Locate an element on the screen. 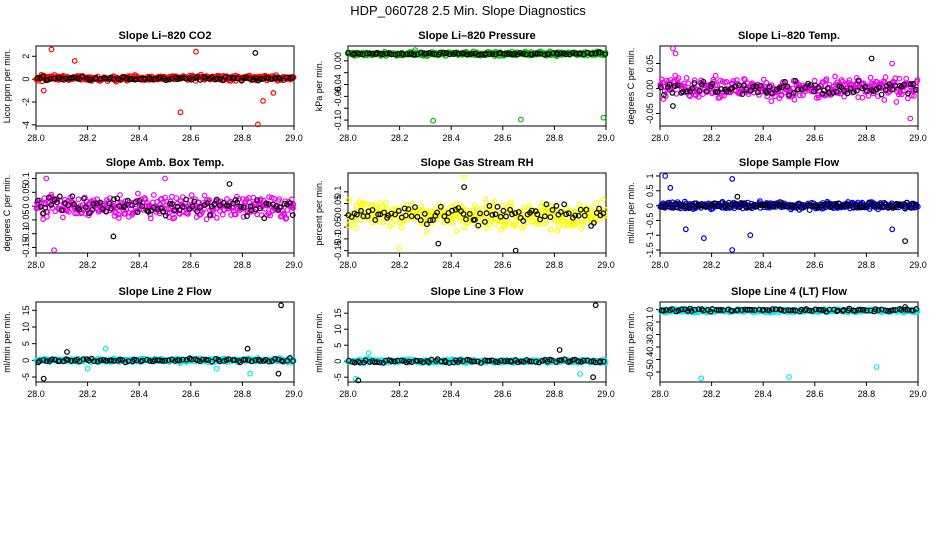  y-tick-label: -5 is located at coordinates (26, 377).